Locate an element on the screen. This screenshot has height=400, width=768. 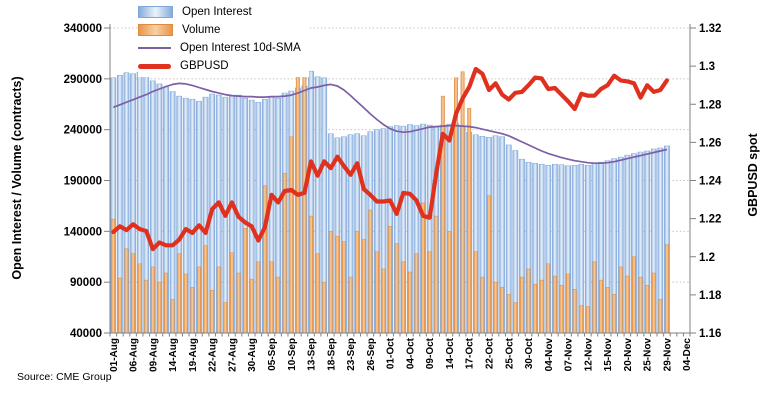
legend-label: Open Interest 10d-SMA is located at coordinates (240, 48).